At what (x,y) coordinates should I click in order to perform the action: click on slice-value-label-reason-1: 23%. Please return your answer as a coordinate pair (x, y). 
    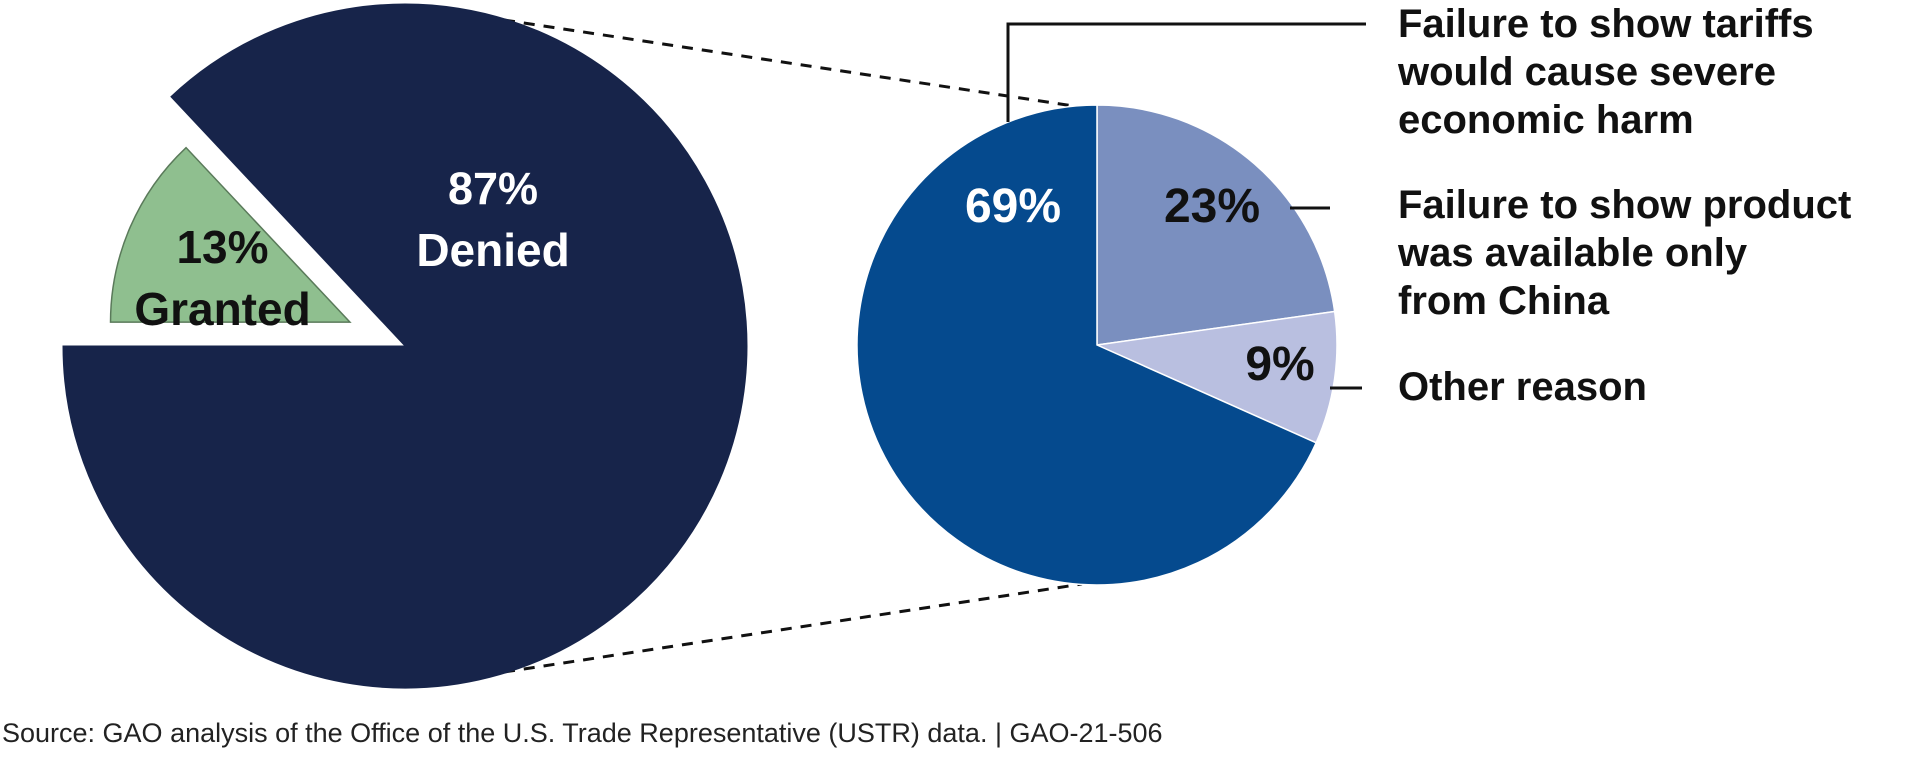
    Looking at the image, I should click on (1212, 206).